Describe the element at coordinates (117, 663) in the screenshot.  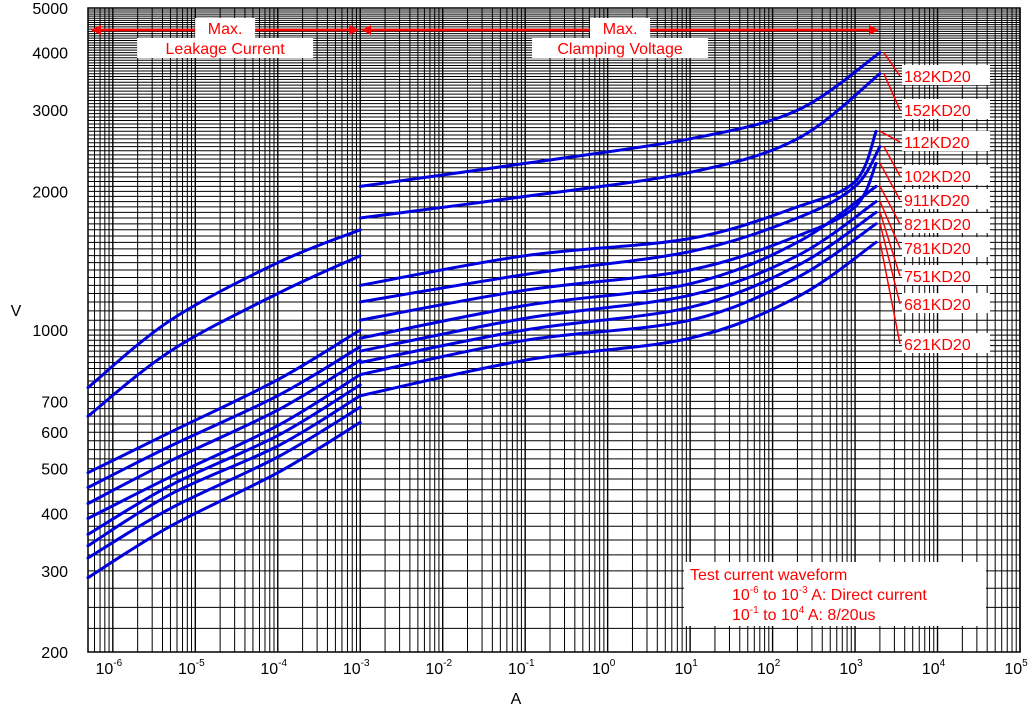
I see `x-tick-exponent: -6` at that location.